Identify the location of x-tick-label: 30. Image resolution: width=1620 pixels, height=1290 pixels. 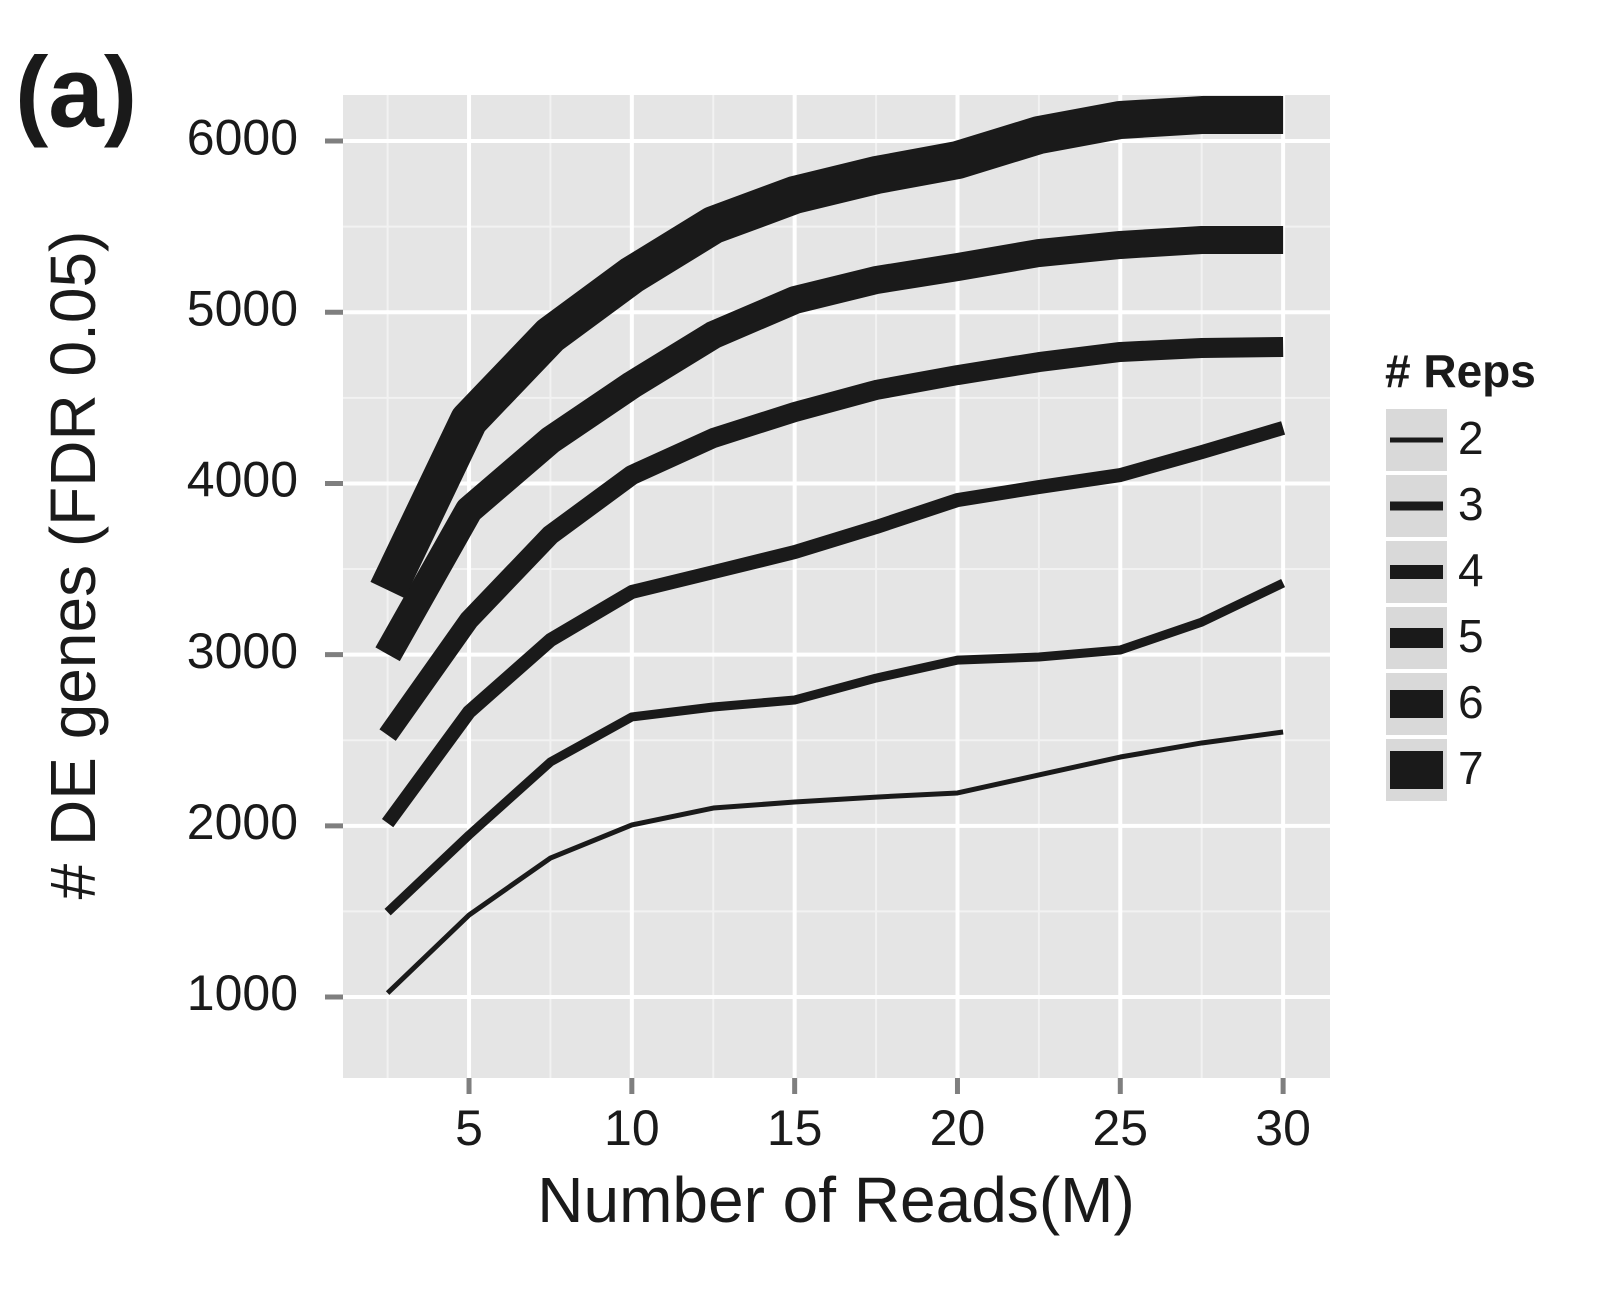
(1283, 1128).